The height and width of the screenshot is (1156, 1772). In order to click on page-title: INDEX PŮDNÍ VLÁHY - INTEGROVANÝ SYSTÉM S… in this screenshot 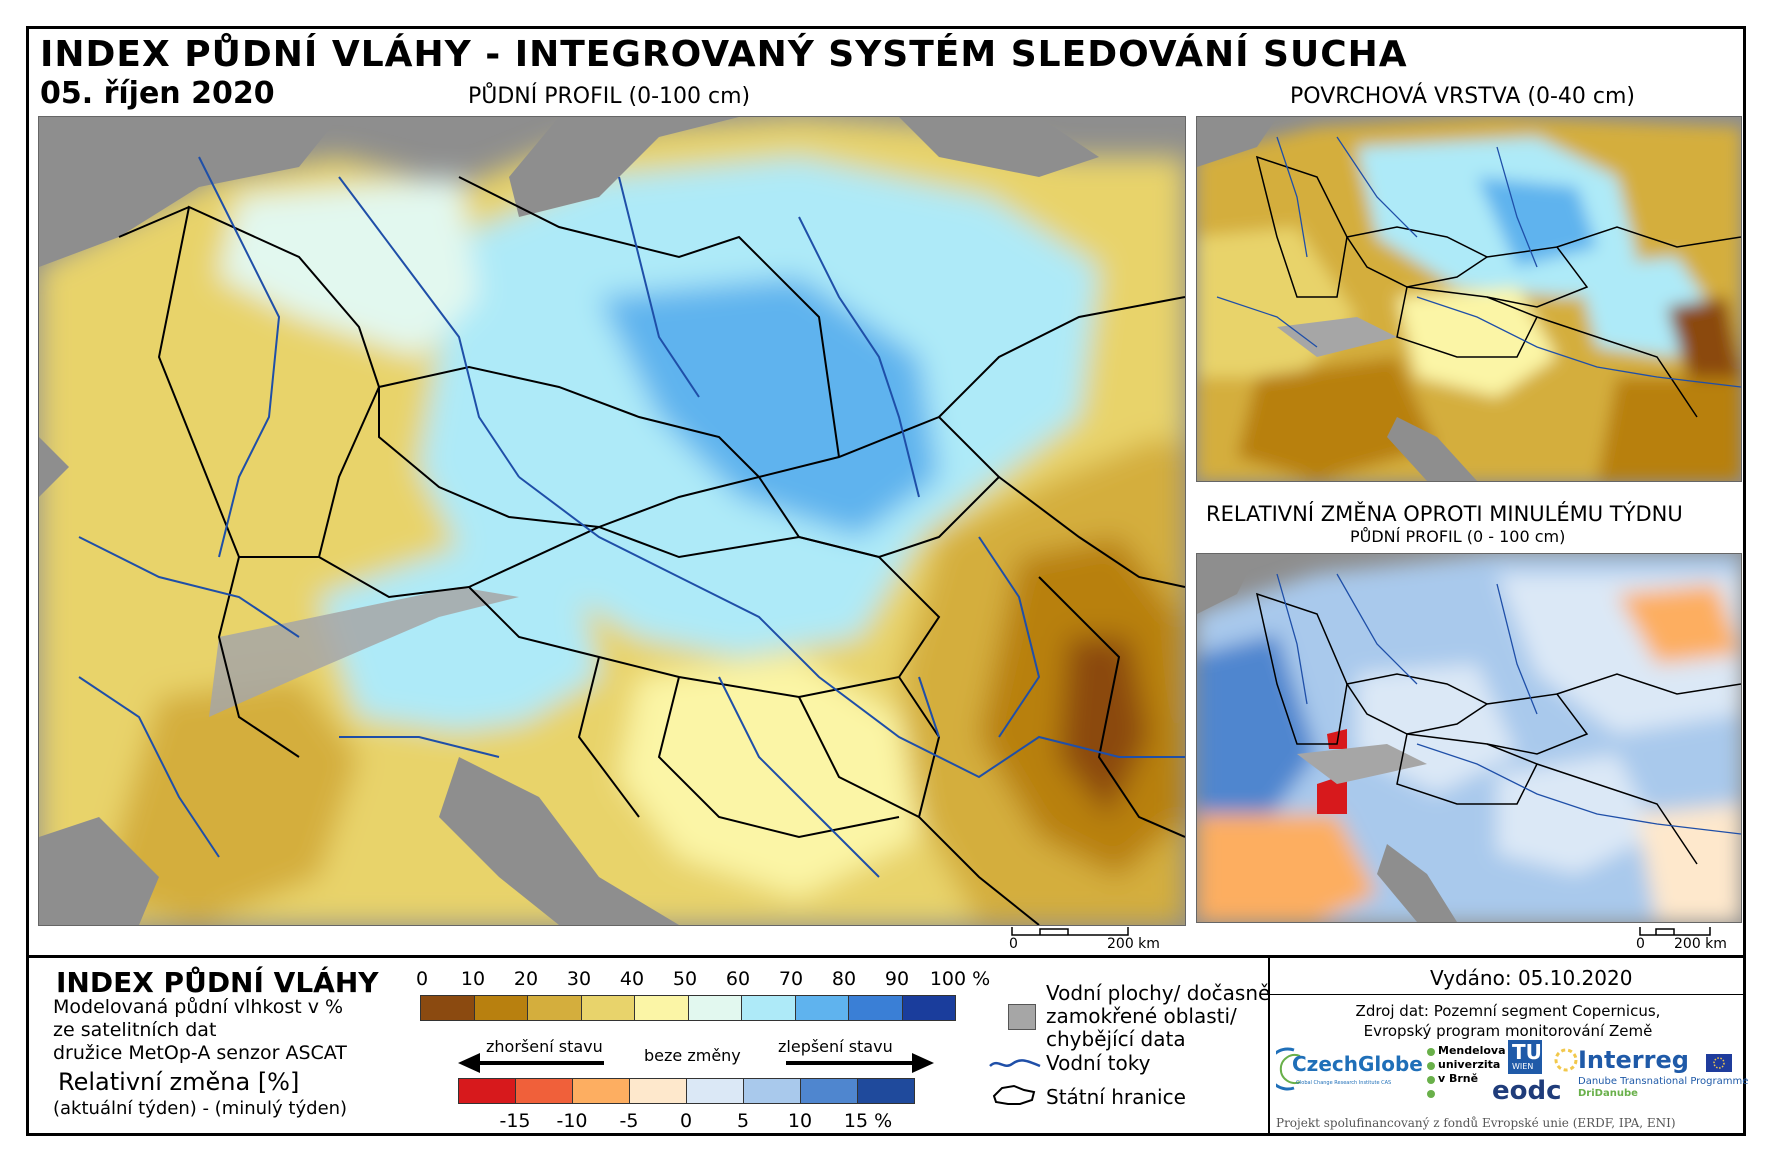, I will do `click(724, 54)`.